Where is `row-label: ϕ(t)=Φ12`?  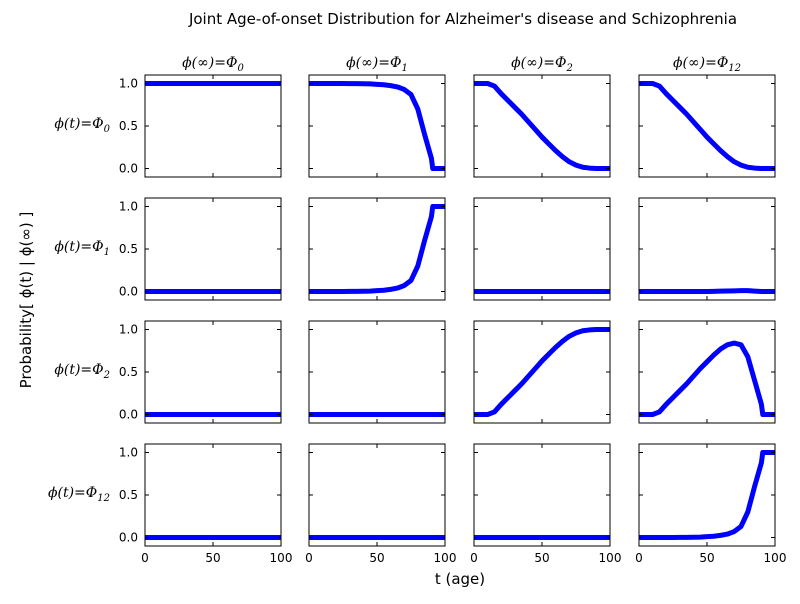
row-label: ϕ(t)=Φ12 is located at coordinates (79, 494).